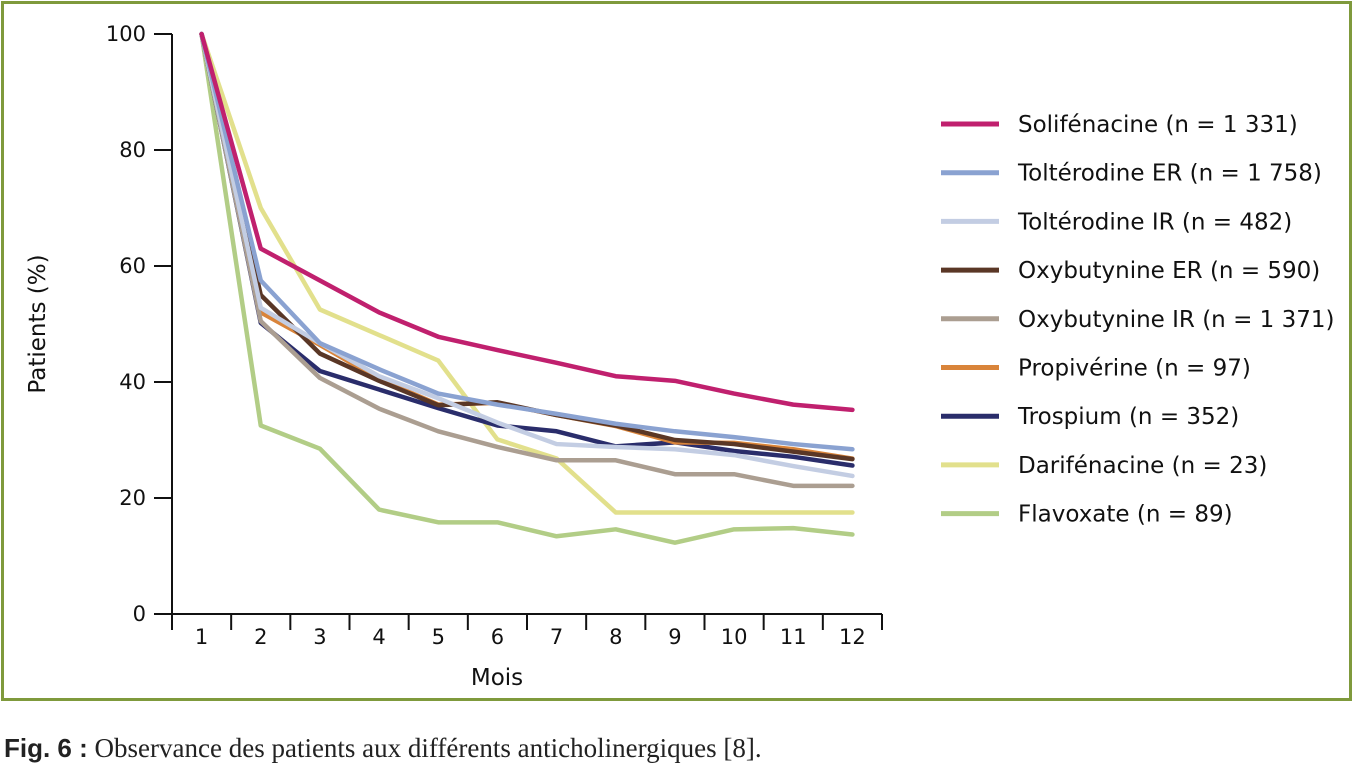 This screenshot has width=1359, height=776. What do you see at coordinates (1169, 271) in the screenshot?
I see `legend-label: Oxybutynine ER (n = 590)` at bounding box center [1169, 271].